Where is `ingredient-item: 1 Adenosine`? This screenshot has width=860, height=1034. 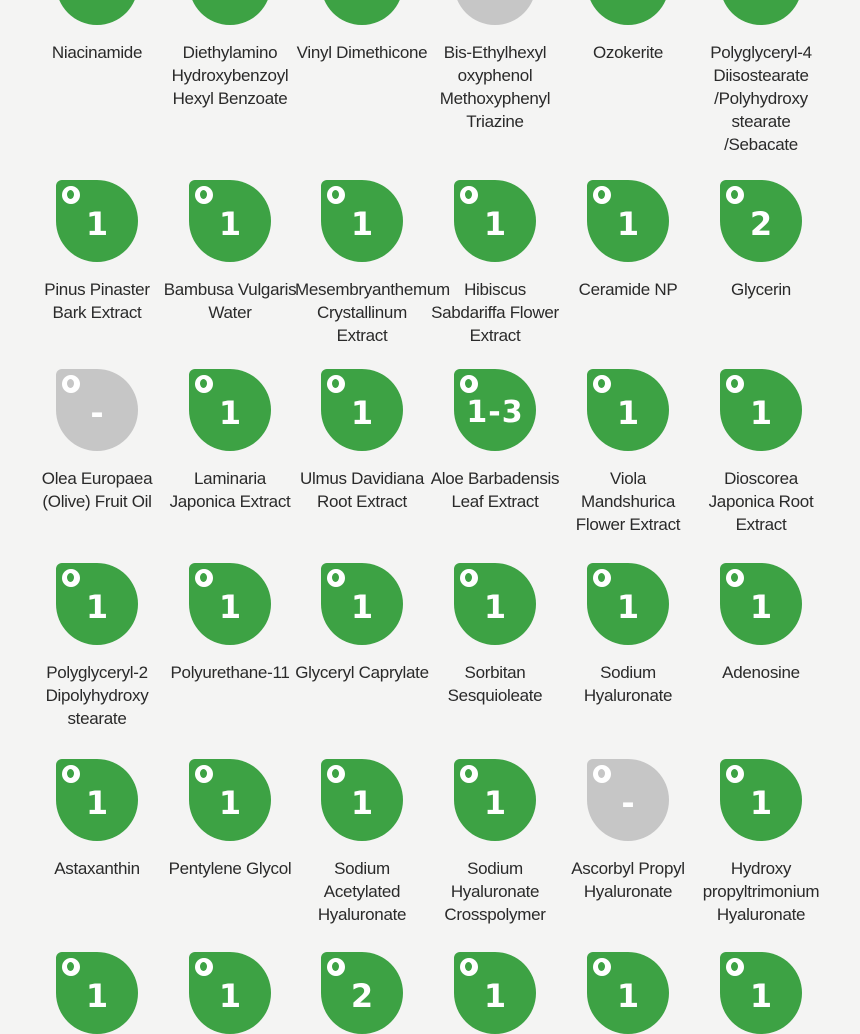 ingredient-item: 1 Adenosine is located at coordinates (761, 623).